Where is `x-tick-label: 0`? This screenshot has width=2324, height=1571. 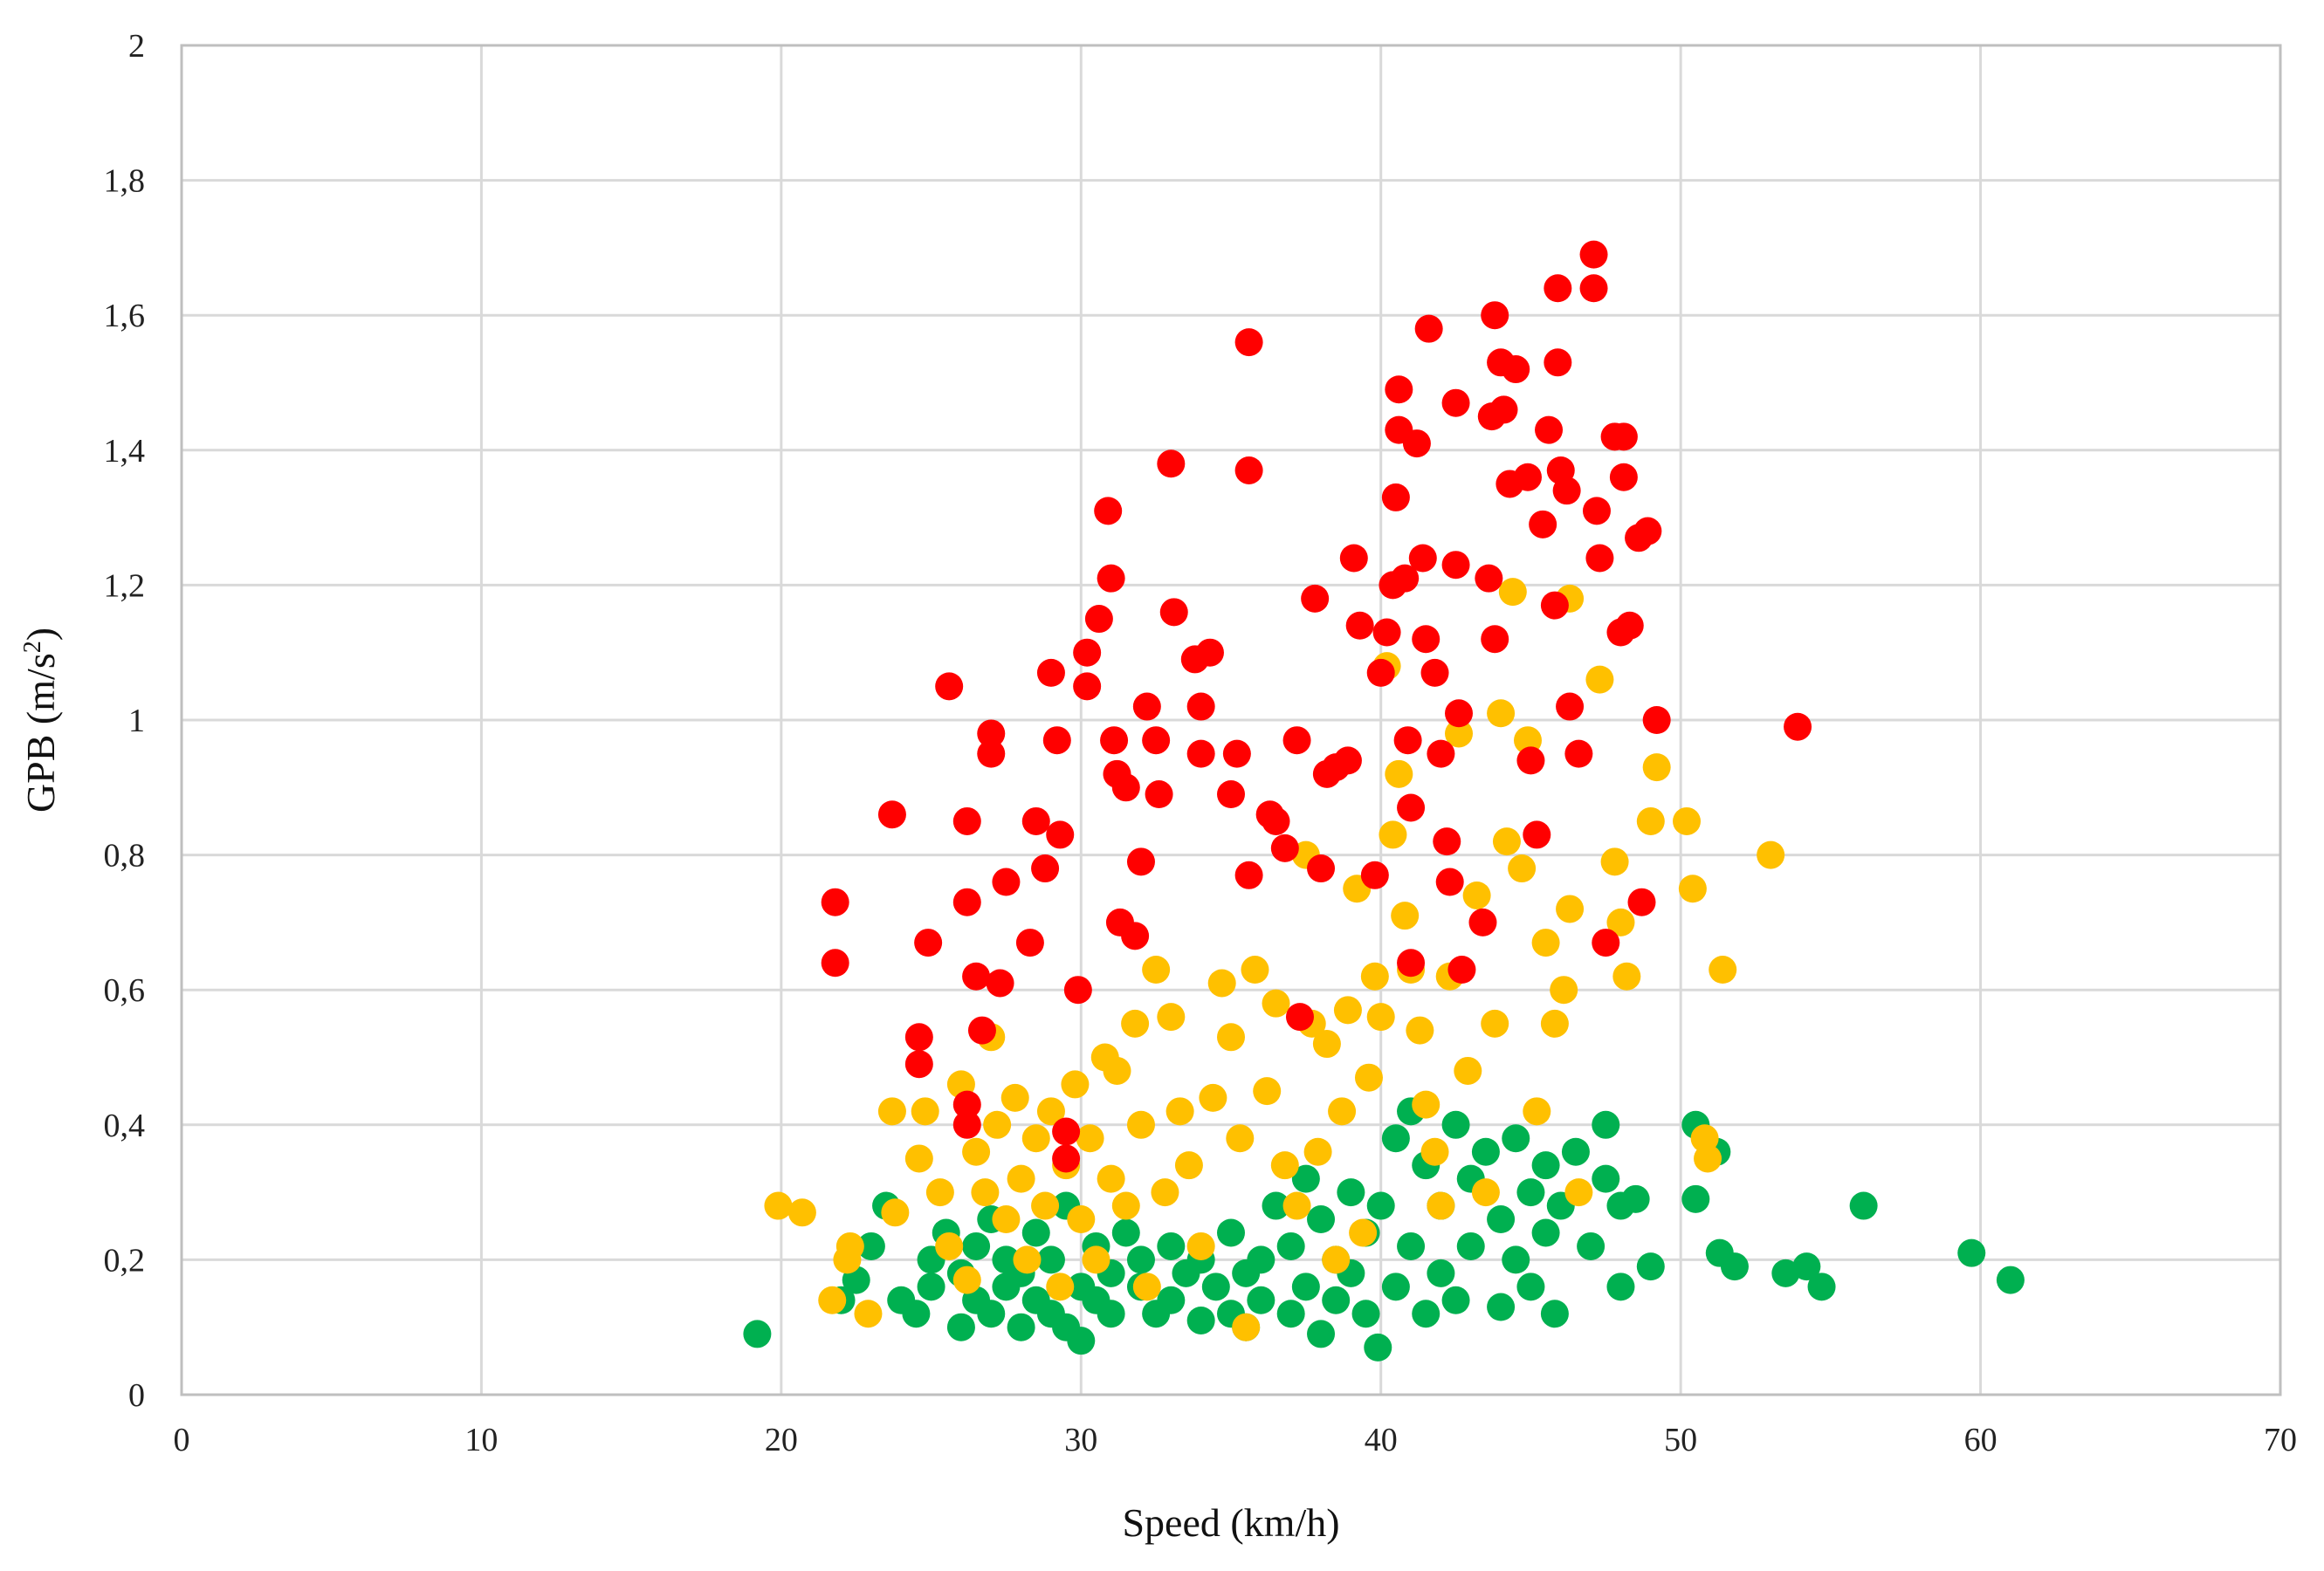
x-tick-label: 0 is located at coordinates (182, 1440).